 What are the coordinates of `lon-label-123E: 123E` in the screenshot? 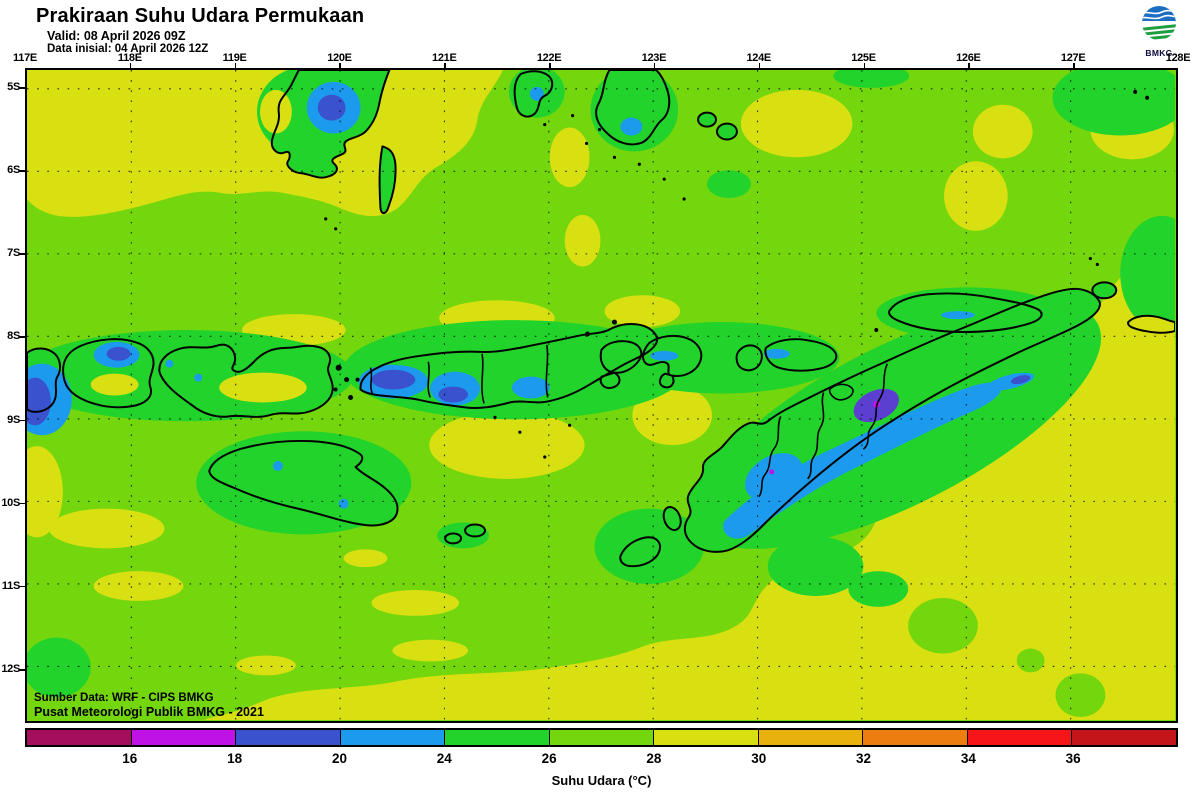 It's located at (654, 58).